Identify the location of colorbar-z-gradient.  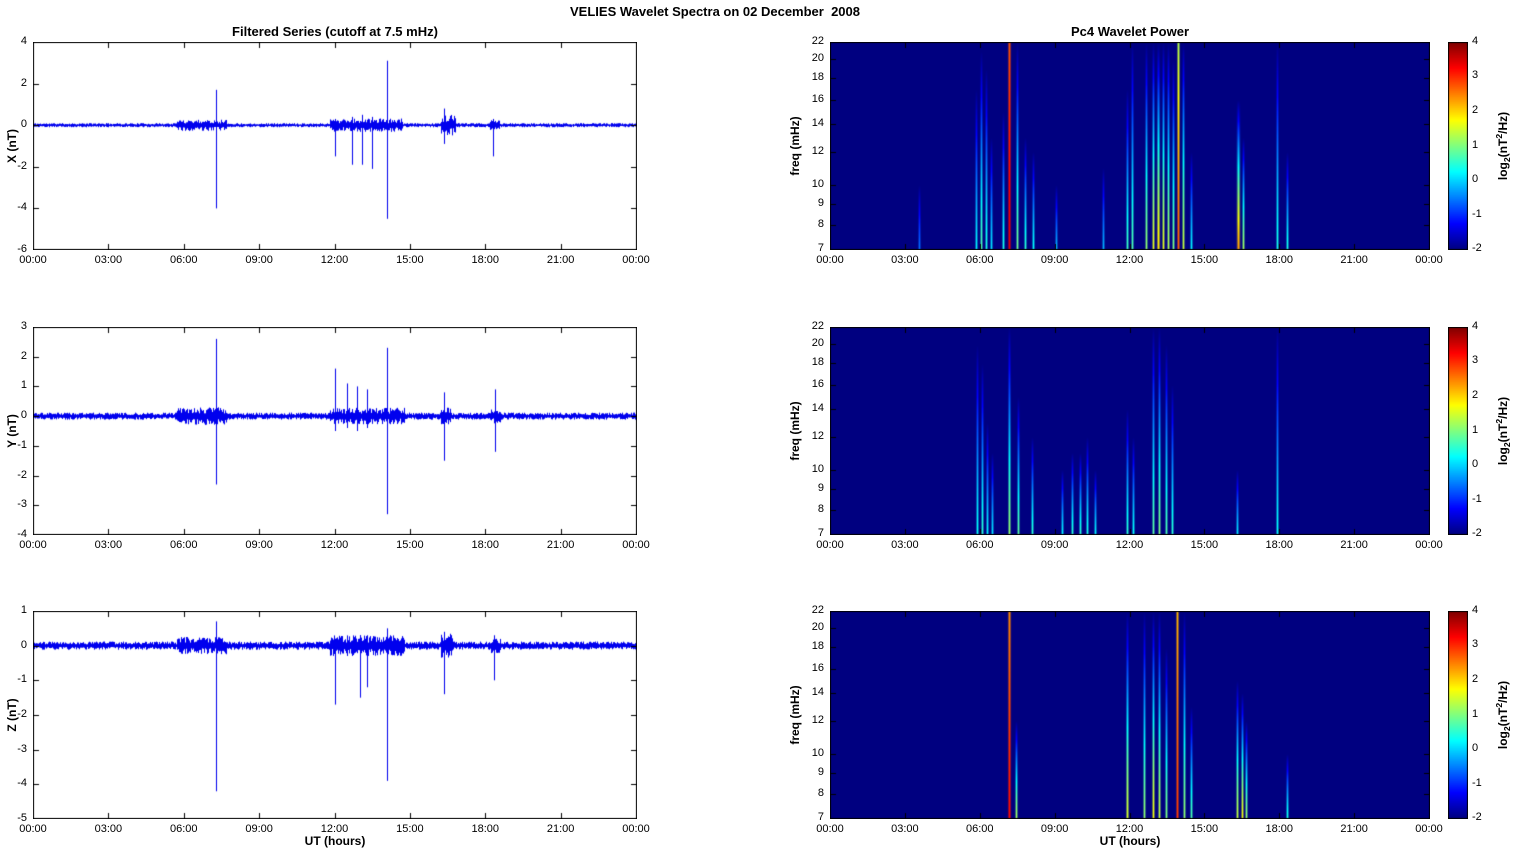
(1458, 715).